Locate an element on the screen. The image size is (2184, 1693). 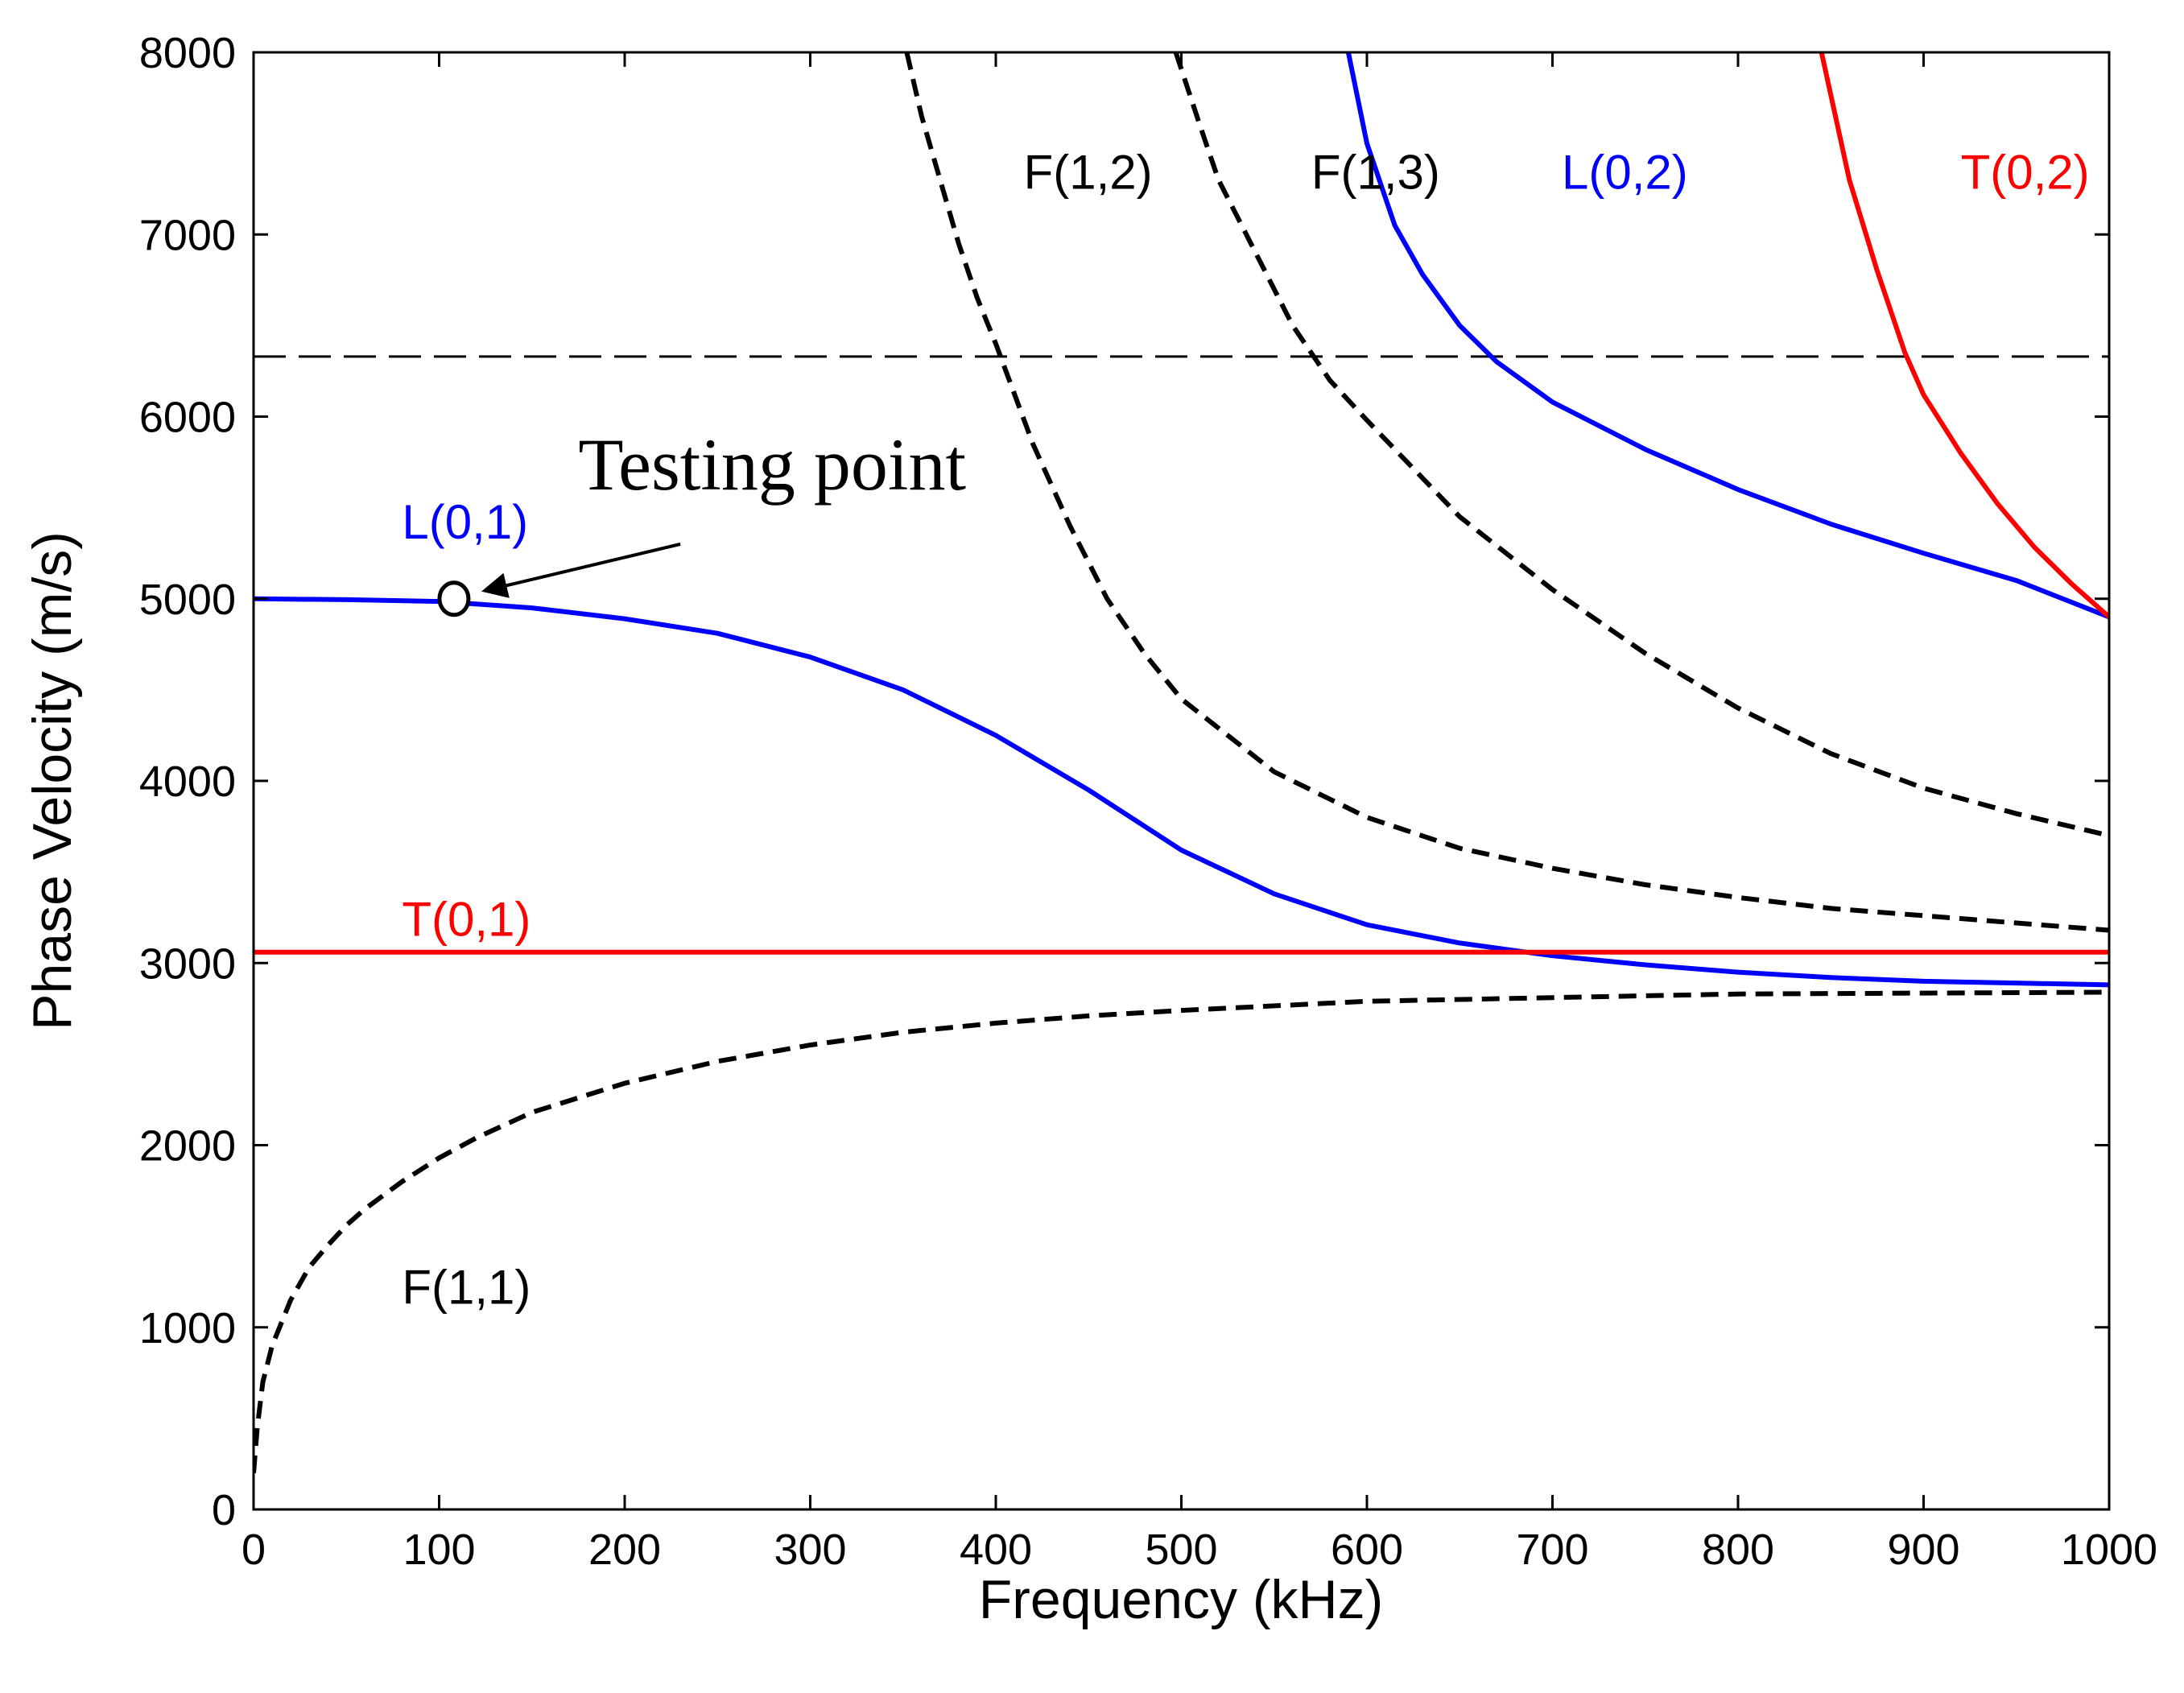
y-tick-label-0: 0 is located at coordinates (224, 1510).